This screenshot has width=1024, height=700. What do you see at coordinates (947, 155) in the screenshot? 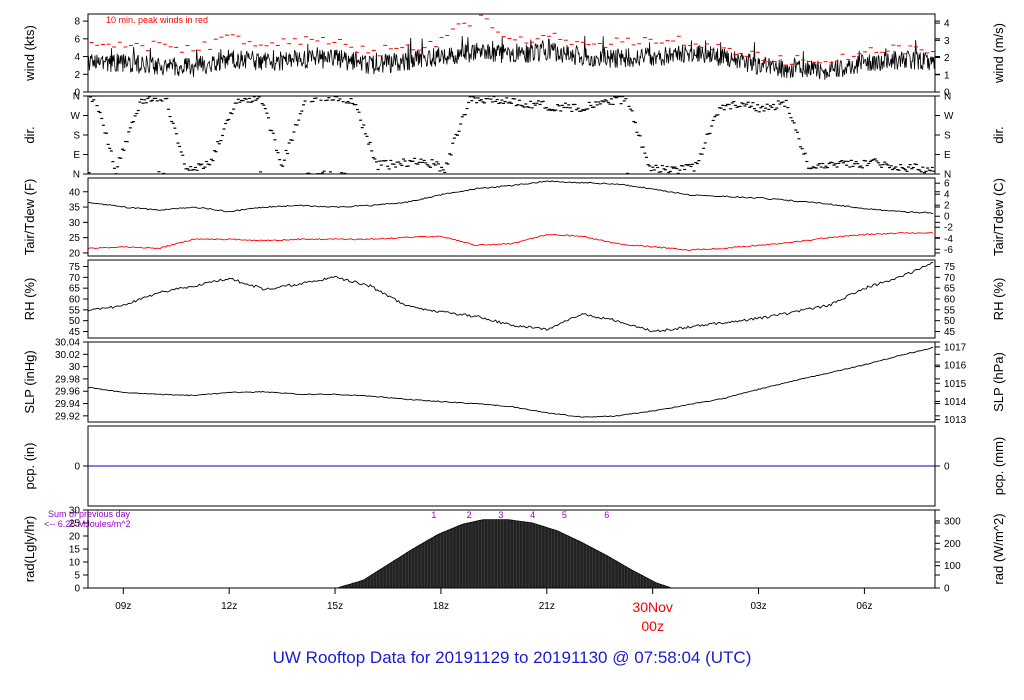
I see `right-tick-label: E` at bounding box center [947, 155].